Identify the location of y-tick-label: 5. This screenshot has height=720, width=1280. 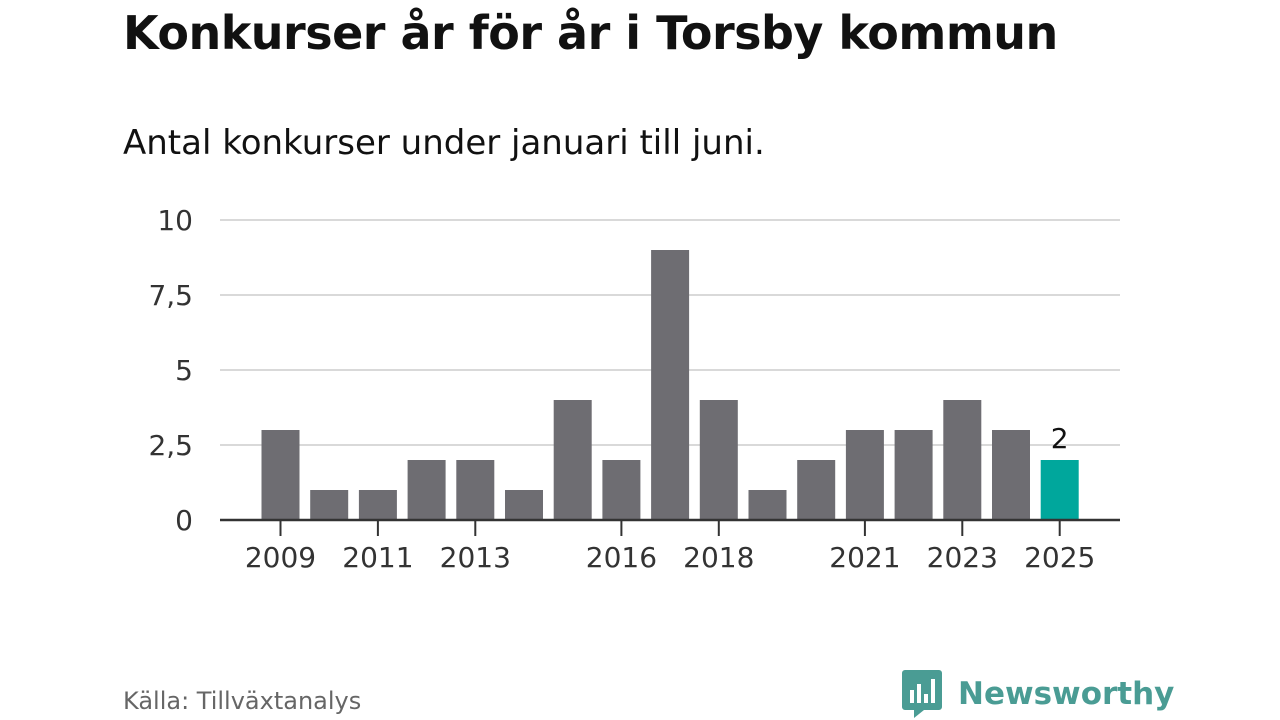
(184, 370).